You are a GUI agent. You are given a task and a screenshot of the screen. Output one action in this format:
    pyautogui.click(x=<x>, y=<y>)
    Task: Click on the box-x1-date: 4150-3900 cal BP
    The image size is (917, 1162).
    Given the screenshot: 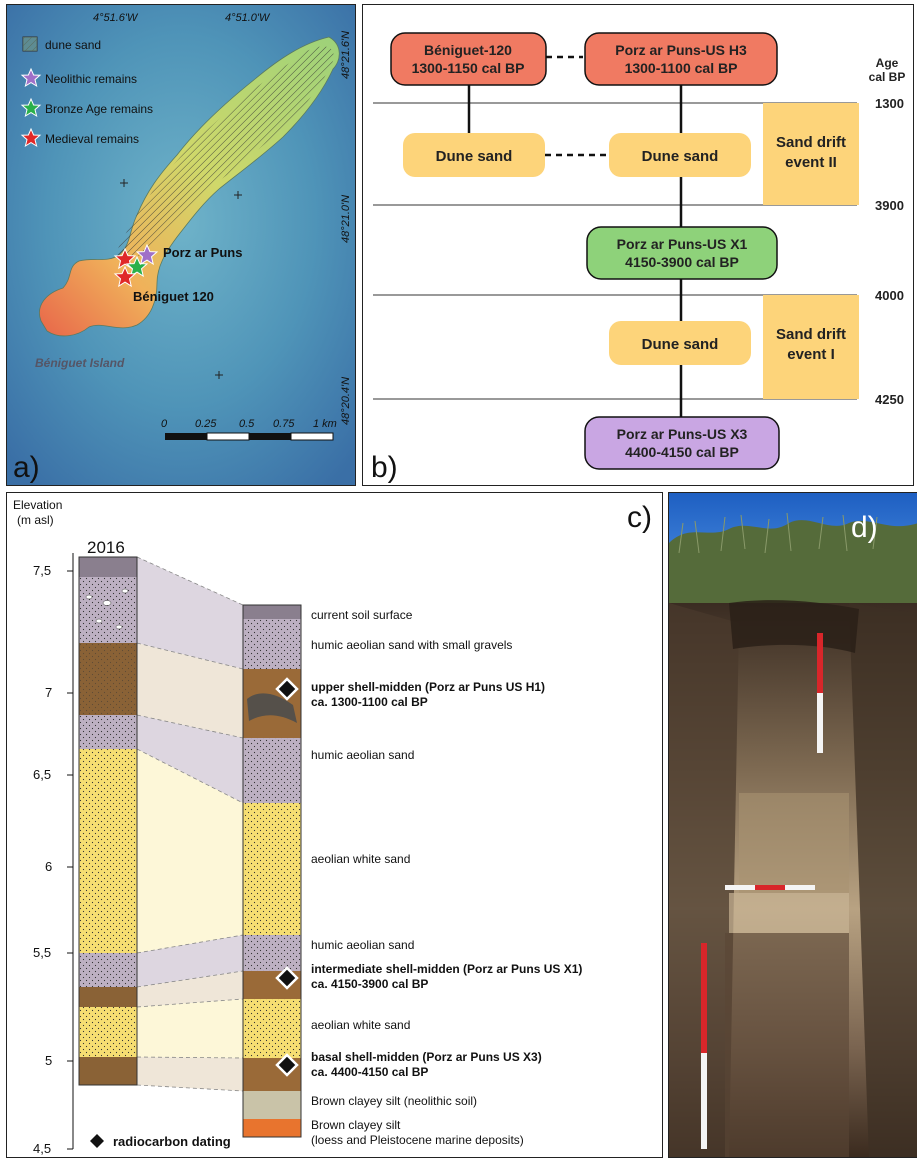 What is the action you would take?
    pyautogui.click(x=682, y=262)
    